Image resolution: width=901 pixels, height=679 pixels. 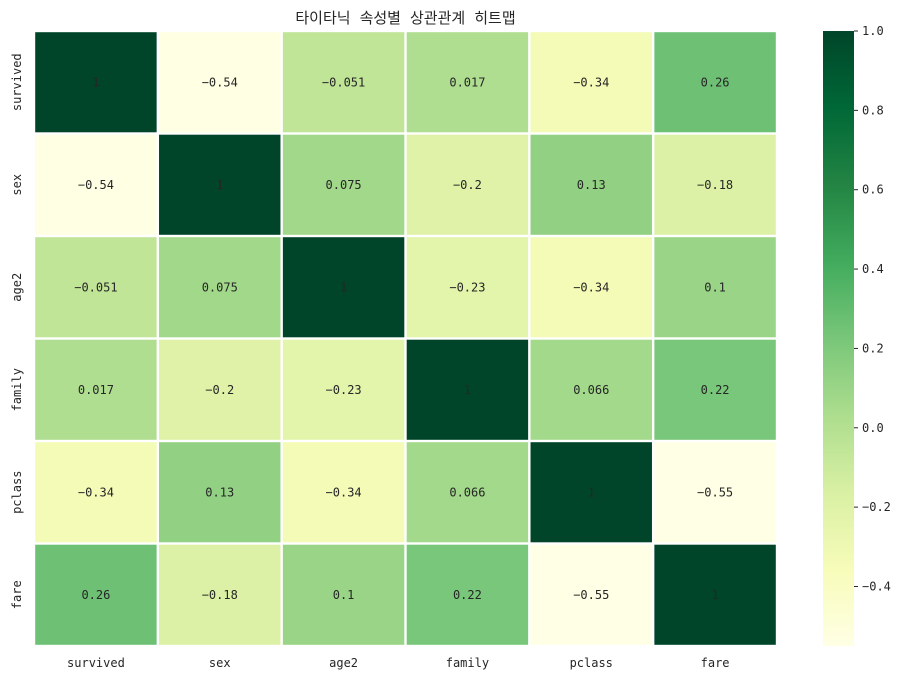 What do you see at coordinates (17, 287) in the screenshot?
I see `y-tick-label: age2` at bounding box center [17, 287].